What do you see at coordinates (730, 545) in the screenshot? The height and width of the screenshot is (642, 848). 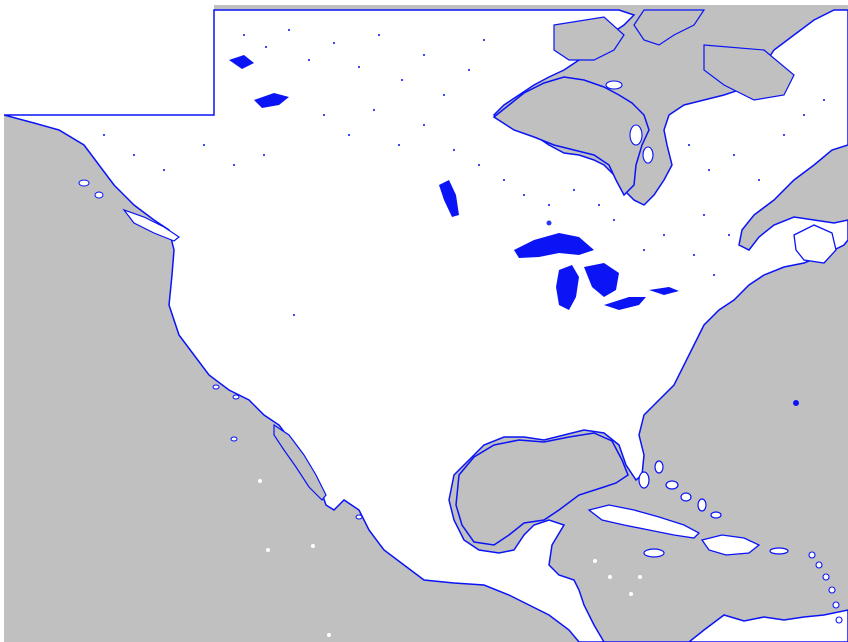 I see `hispaniola-island` at bounding box center [730, 545].